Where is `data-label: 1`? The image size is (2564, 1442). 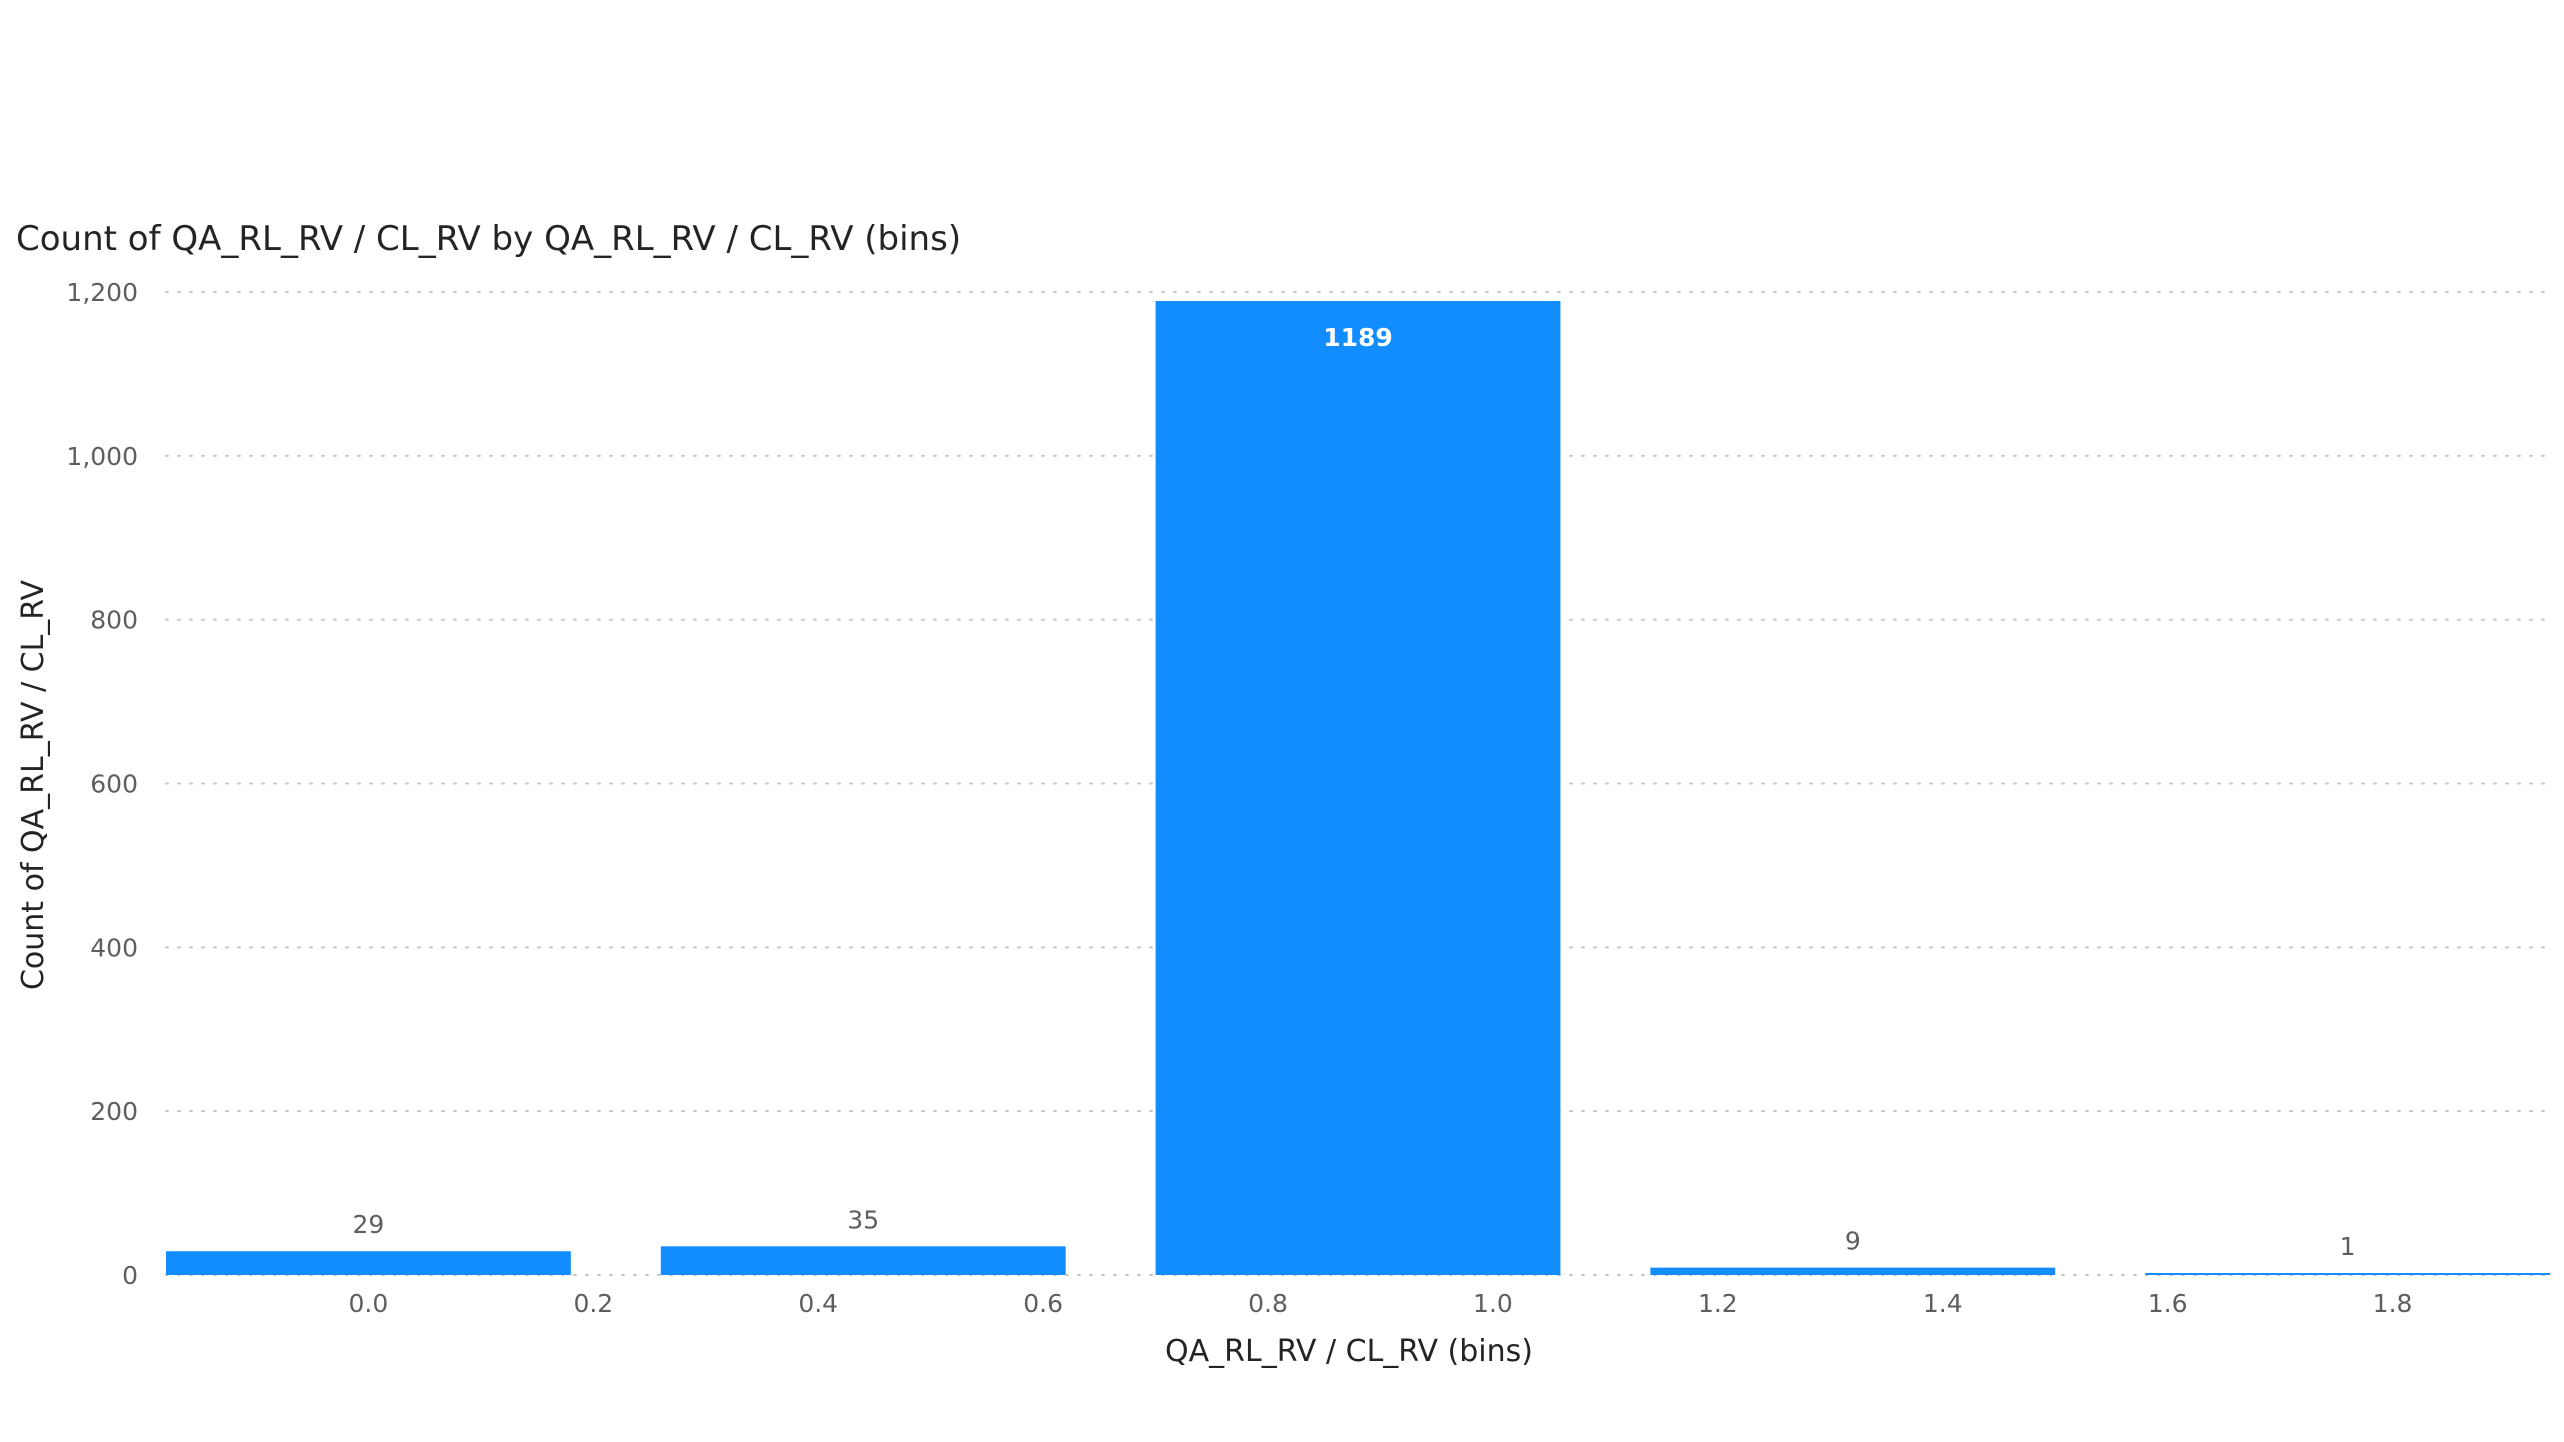 data-label: 1 is located at coordinates (2348, 1246).